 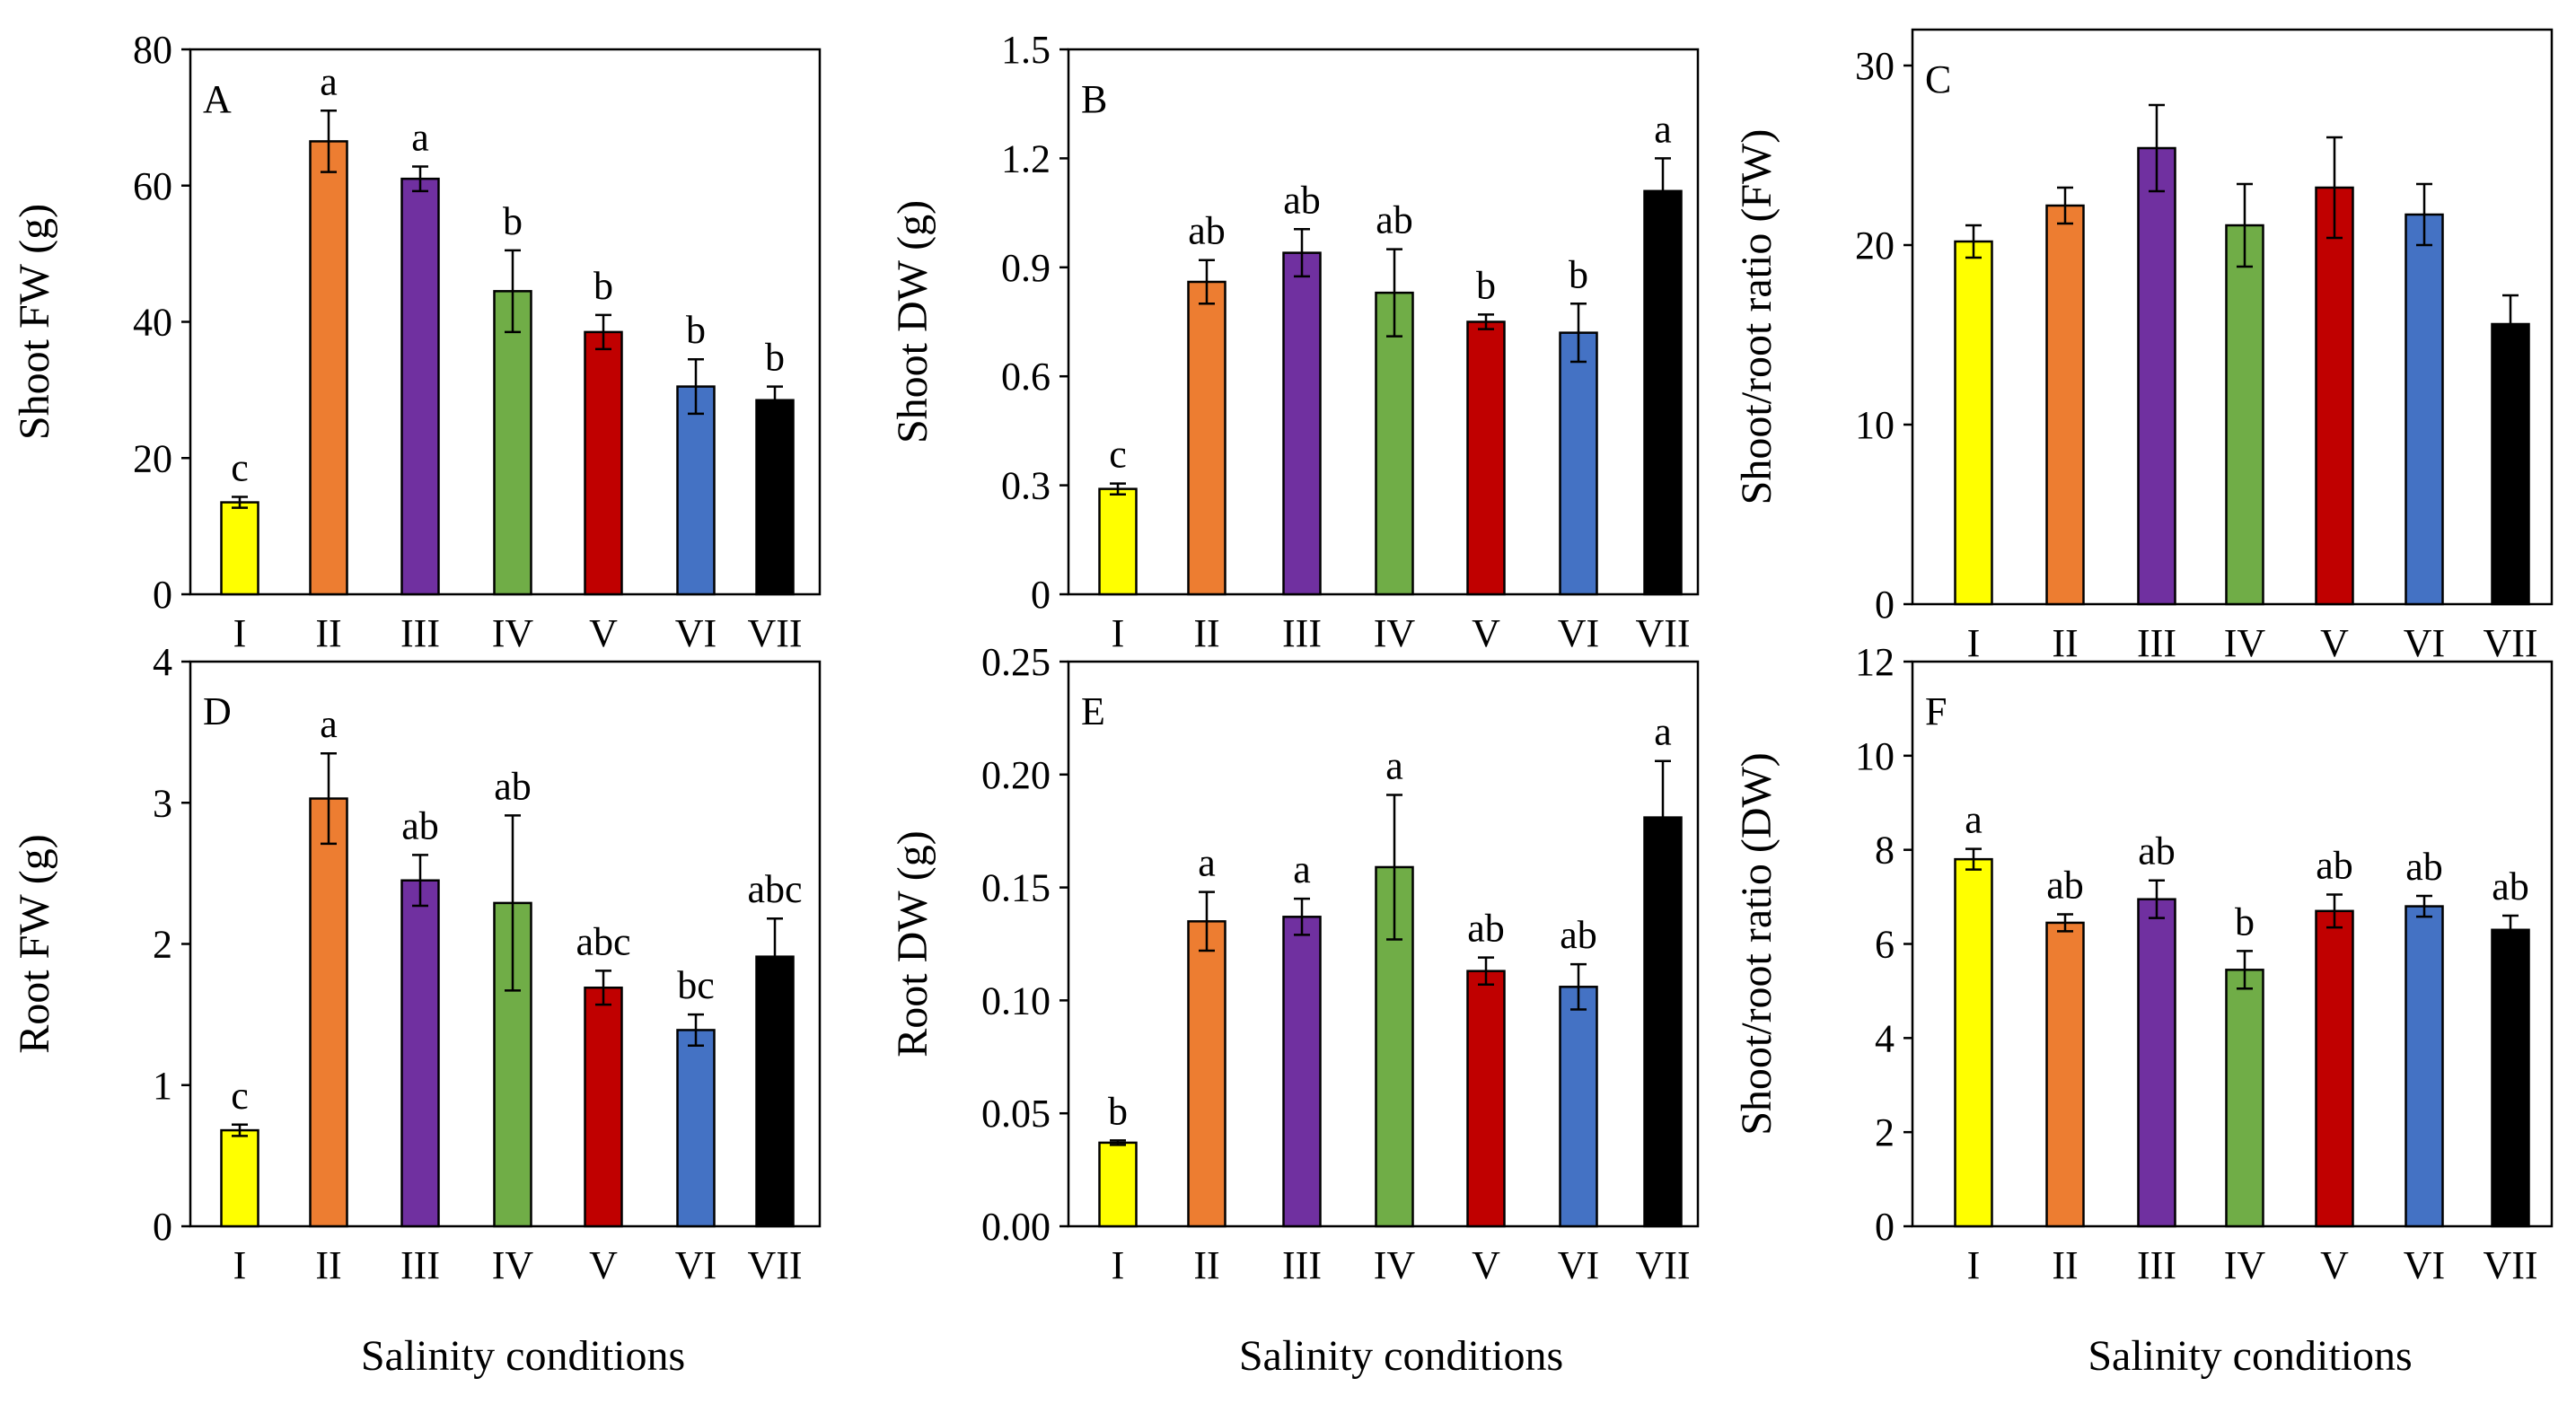 What do you see at coordinates (1938, 79) in the screenshot?
I see `panel-letter: C` at bounding box center [1938, 79].